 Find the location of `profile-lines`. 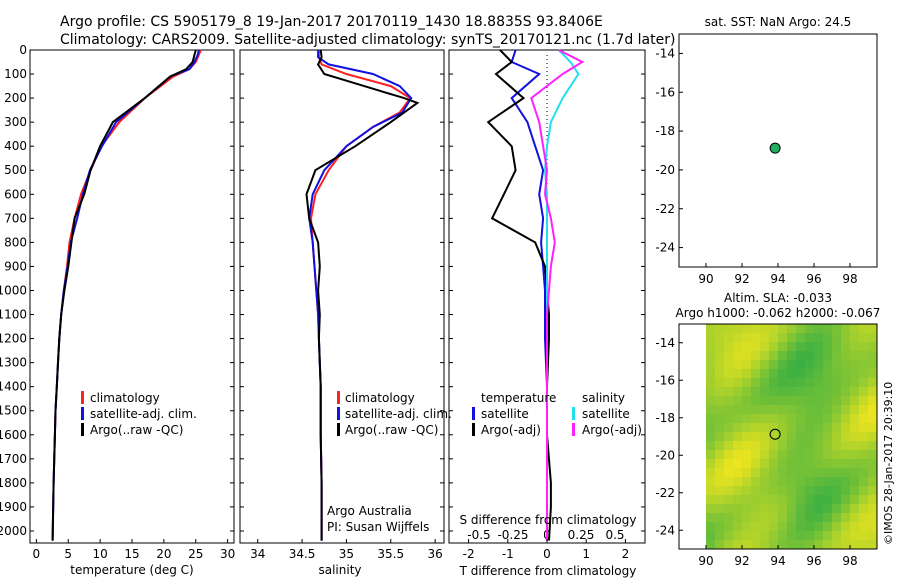

profile-lines is located at coordinates (126, 295).